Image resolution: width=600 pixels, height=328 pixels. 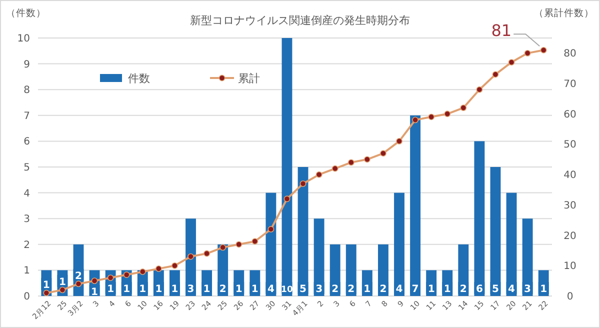 What do you see at coordinates (287, 290) in the screenshot?
I see `data-label: 10` at bounding box center [287, 290].